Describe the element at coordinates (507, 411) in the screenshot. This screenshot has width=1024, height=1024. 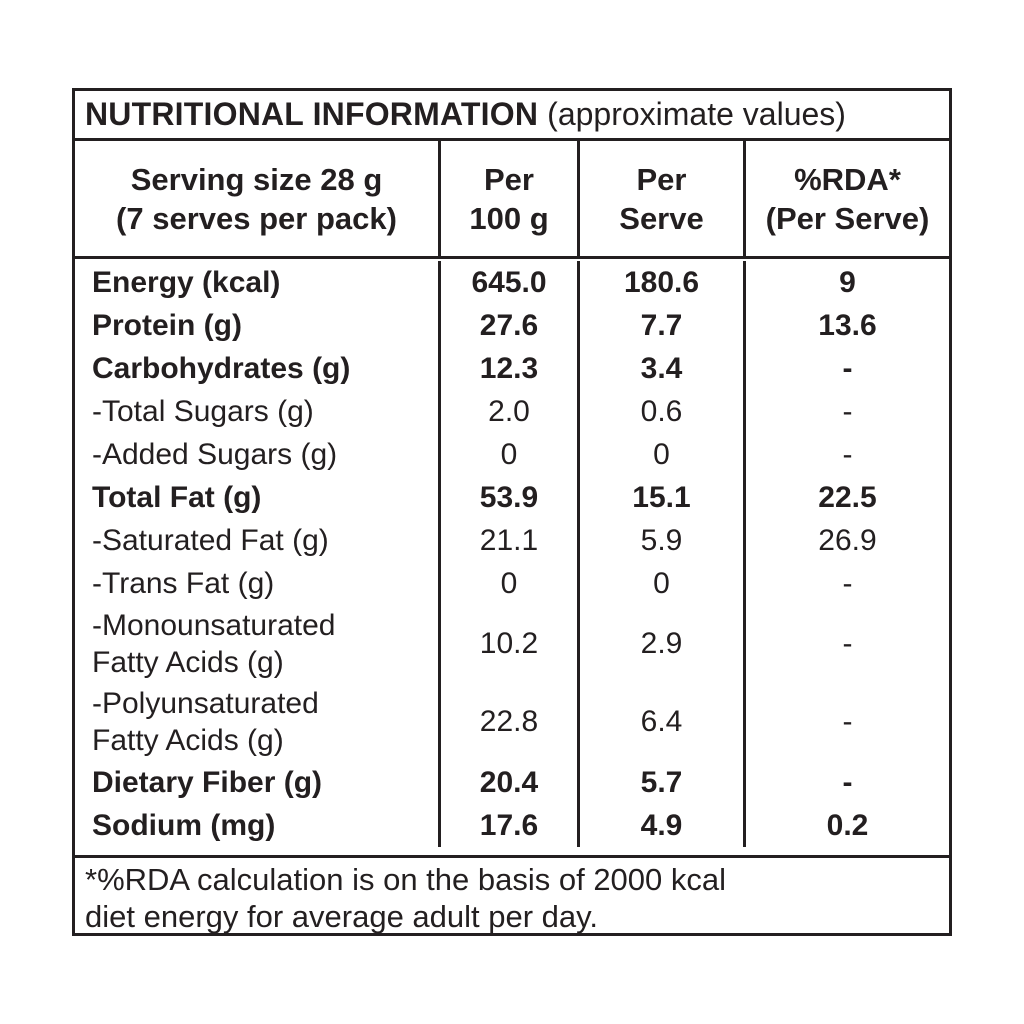
I see `value-per-100g: 2.0` at that location.